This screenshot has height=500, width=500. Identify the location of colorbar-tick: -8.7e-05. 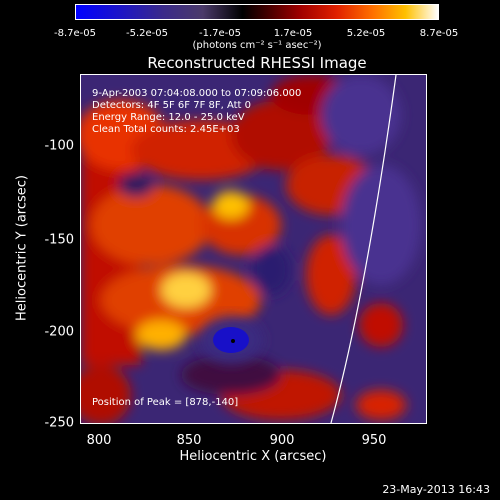
(75, 33).